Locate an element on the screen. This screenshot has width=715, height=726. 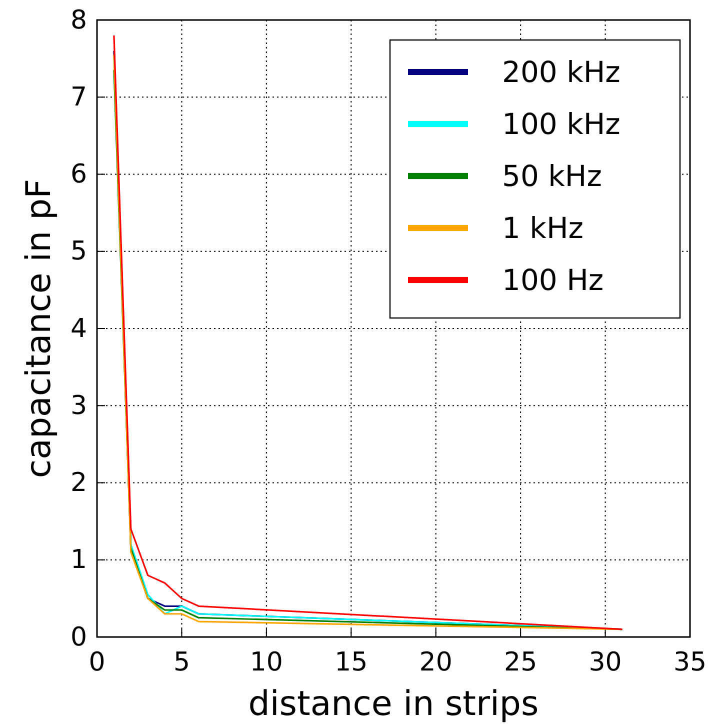
legend-label: 200 kHz is located at coordinates (561, 72).